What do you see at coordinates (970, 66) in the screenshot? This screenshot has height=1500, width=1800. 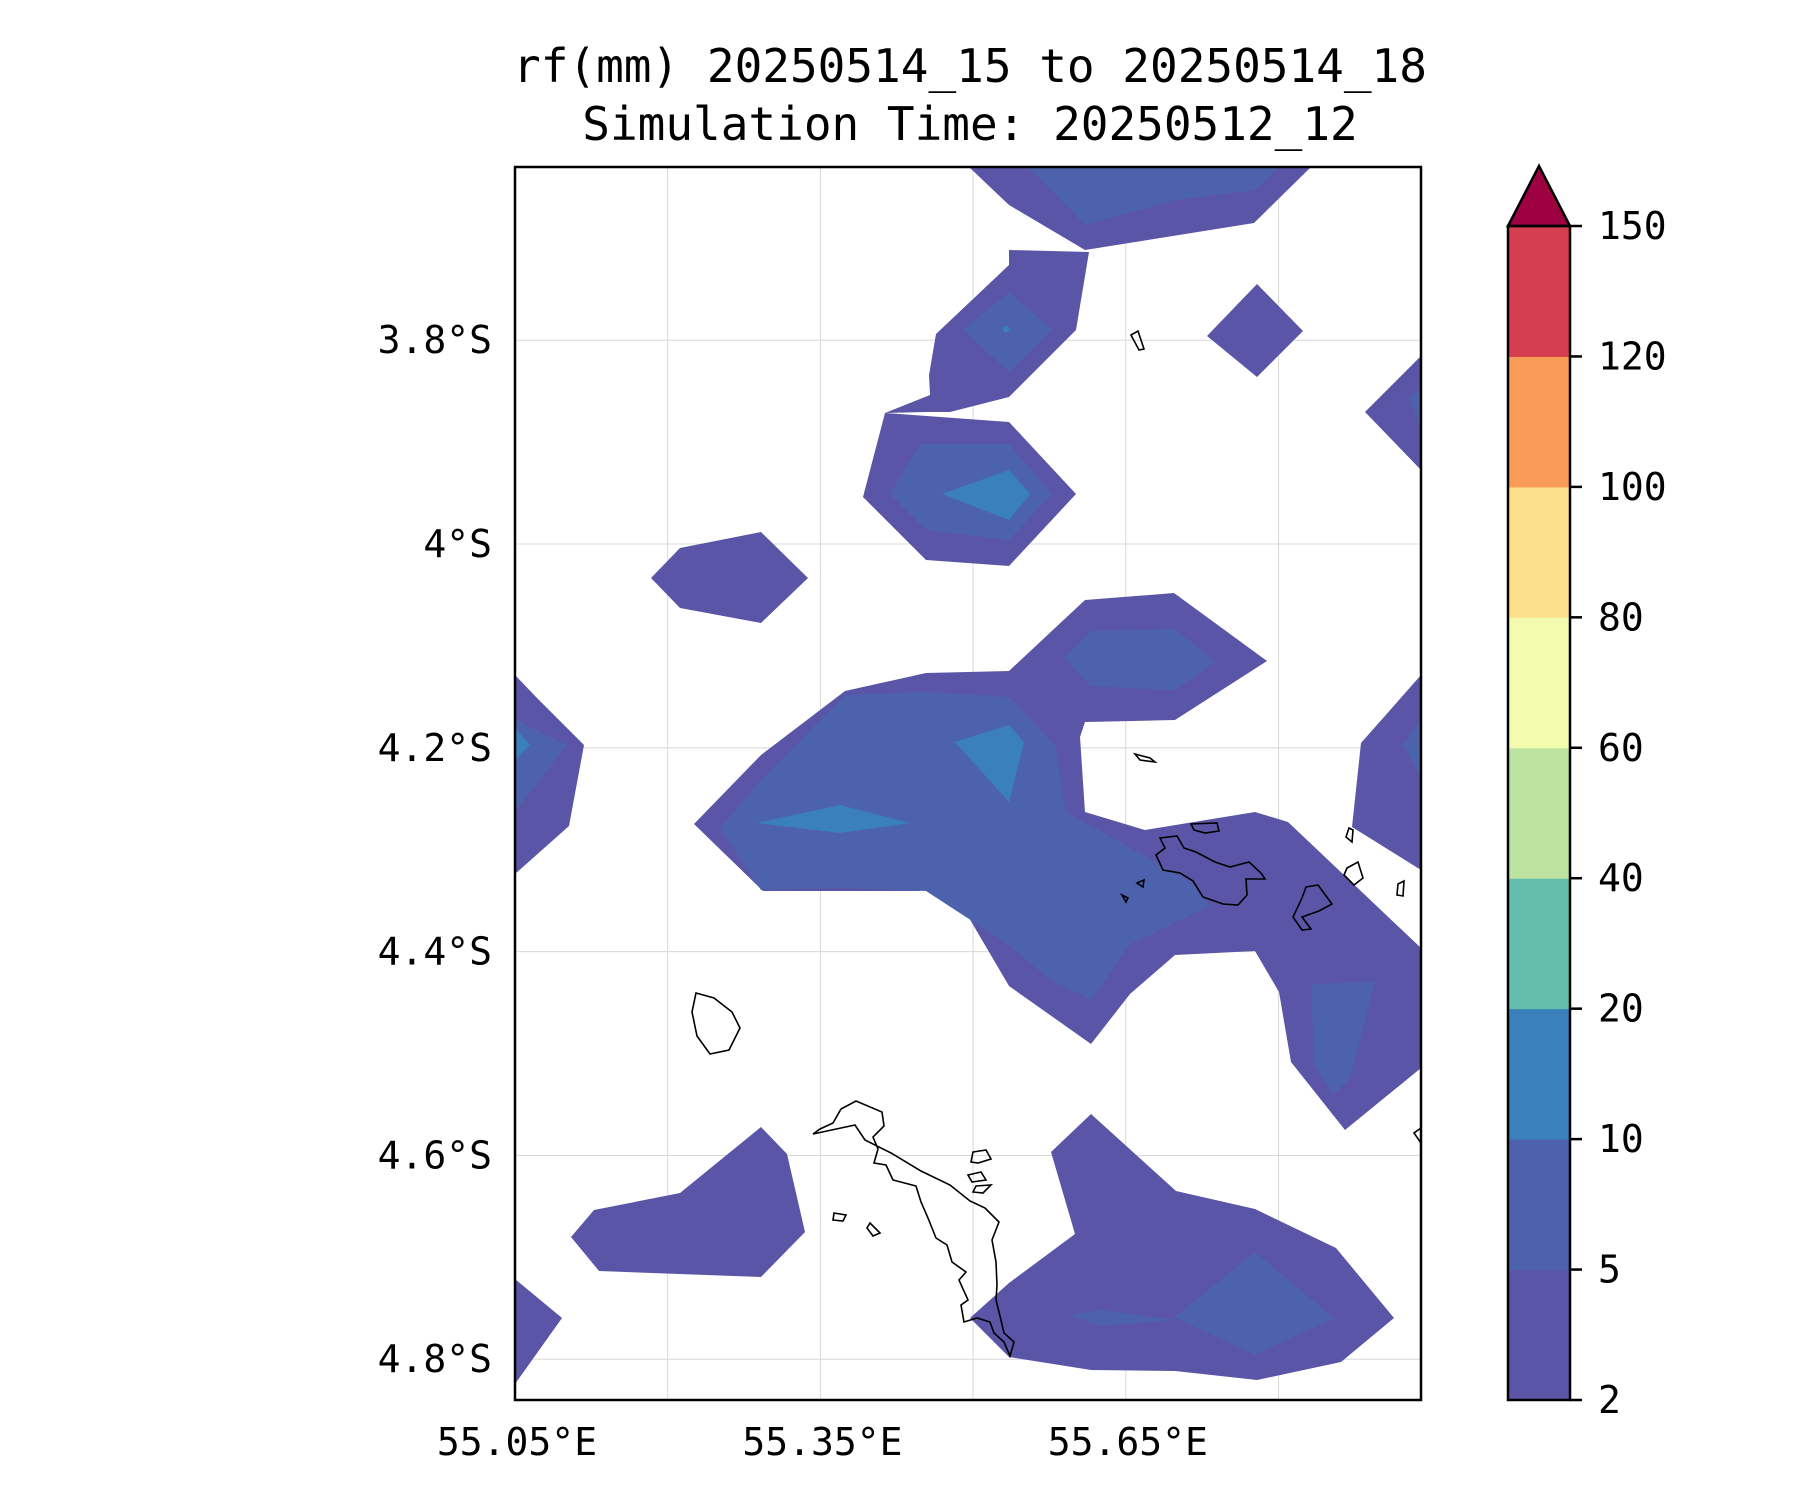 I see `map-title-line1: rf(mm) 20250514_15 to 20250514_18` at bounding box center [970, 66].